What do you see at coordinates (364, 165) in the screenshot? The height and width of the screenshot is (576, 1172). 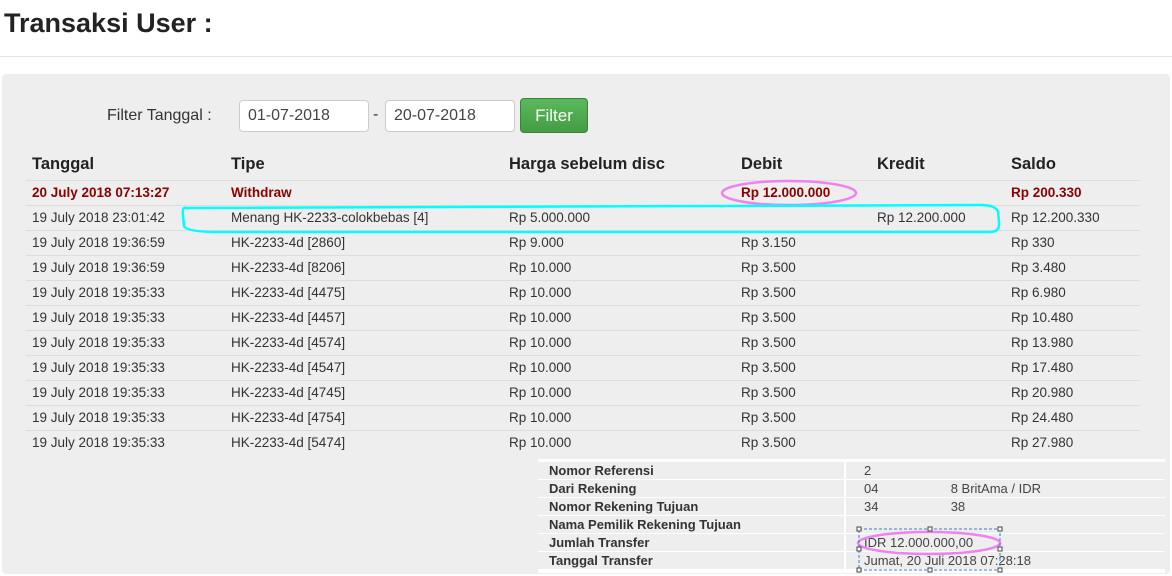 I see `header-tipe: Tipe` at bounding box center [364, 165].